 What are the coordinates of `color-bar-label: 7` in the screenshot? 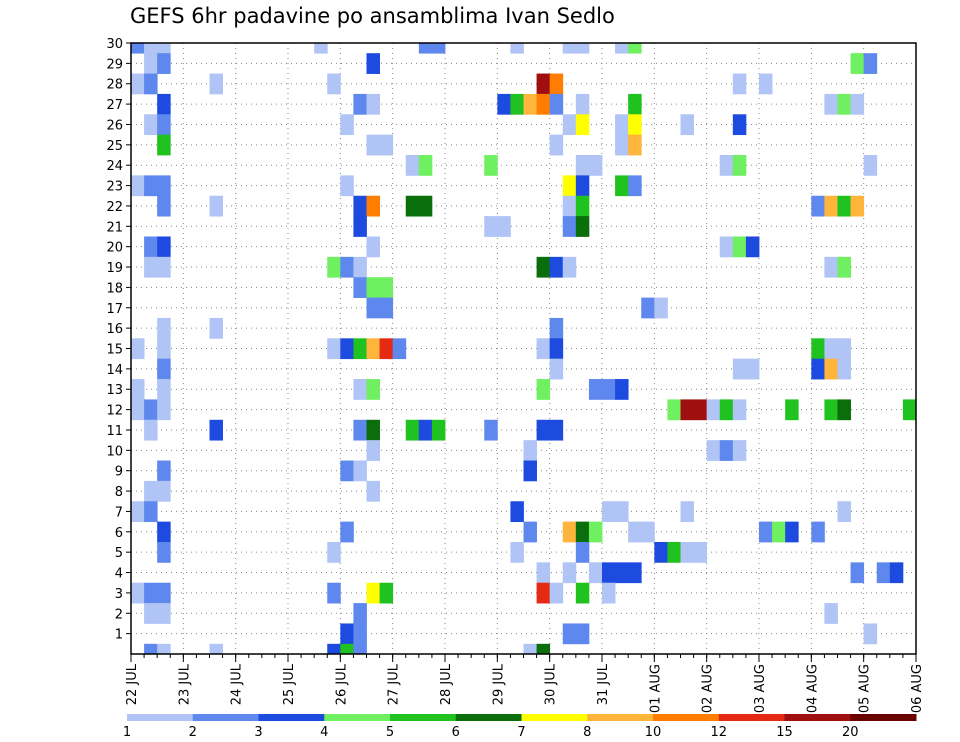 It's located at (521, 732).